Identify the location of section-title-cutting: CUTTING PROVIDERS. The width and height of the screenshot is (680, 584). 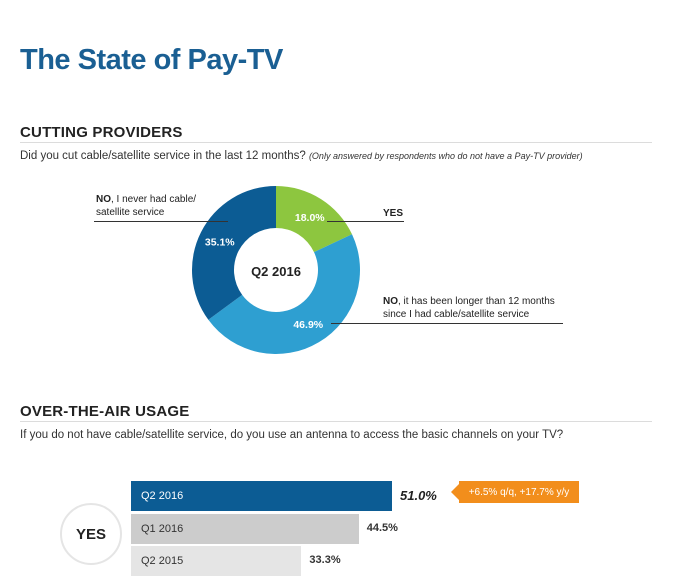
(101, 132).